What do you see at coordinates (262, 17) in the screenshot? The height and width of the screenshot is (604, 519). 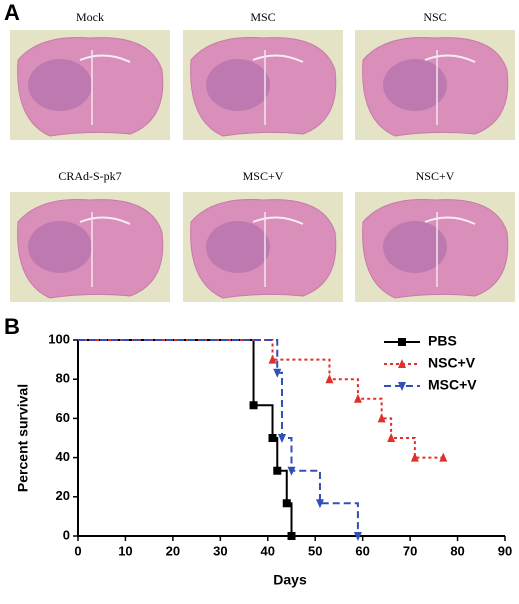 I see `image-caption: MSC` at bounding box center [262, 17].